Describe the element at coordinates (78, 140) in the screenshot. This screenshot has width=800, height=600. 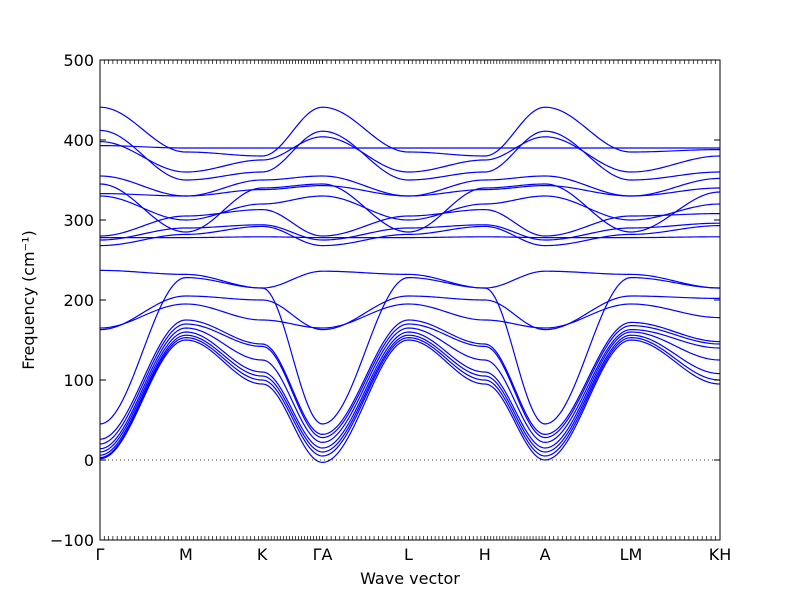
I see `y-tick-label: 400` at that location.